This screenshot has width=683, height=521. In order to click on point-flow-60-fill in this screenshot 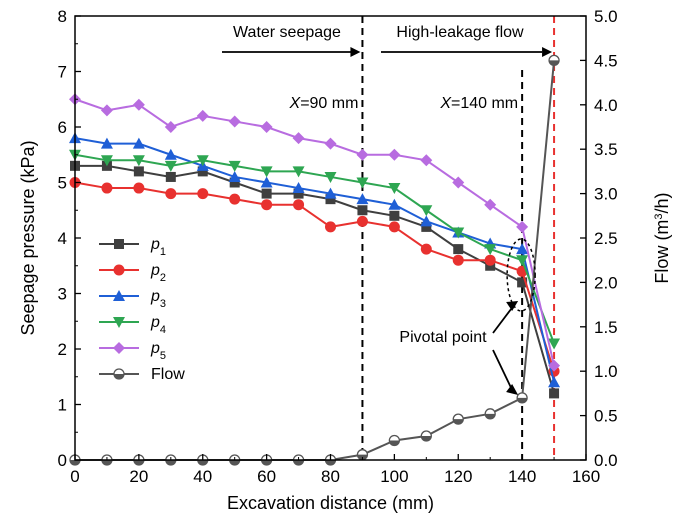, I will do `click(266, 462)`.